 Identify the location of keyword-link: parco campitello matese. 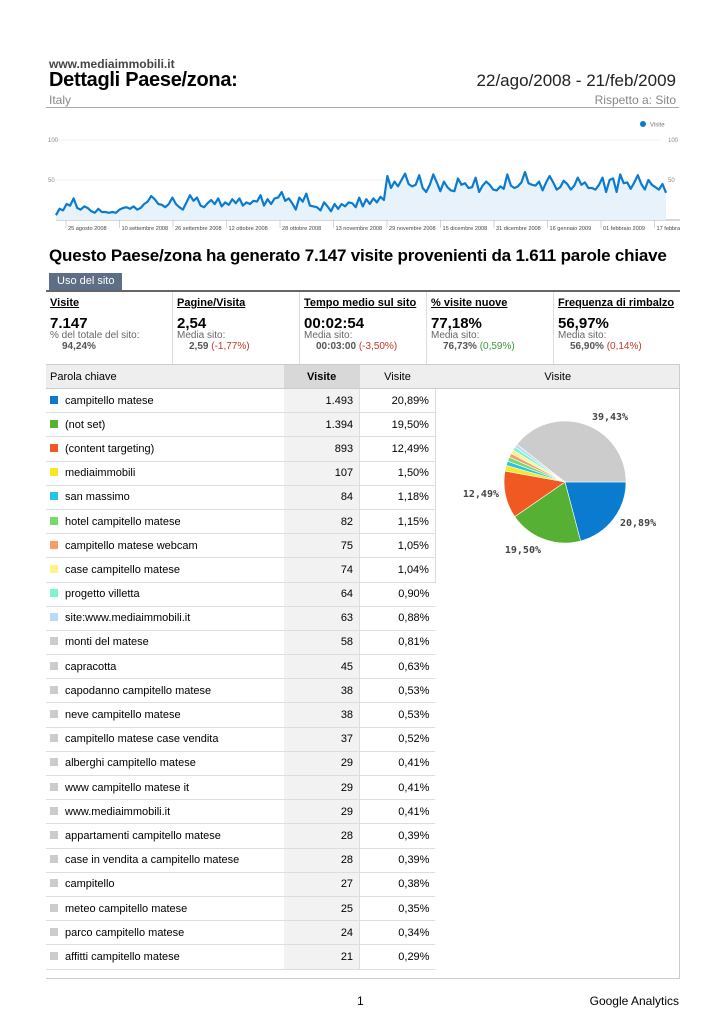
(125, 932).